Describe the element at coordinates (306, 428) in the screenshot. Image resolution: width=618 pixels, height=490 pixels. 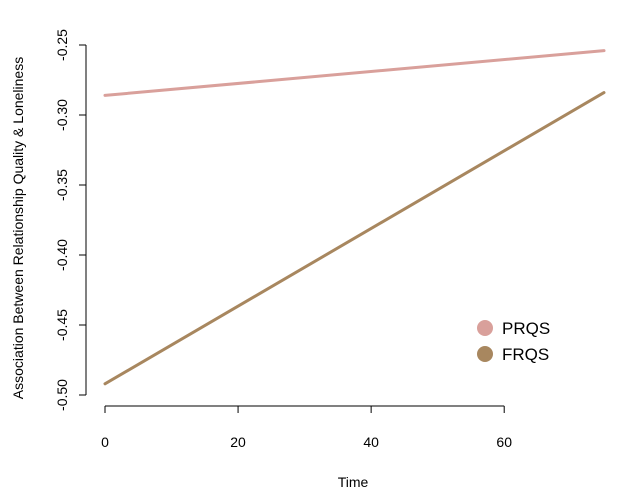
I see `x-axis-ticks: 0 20 40 60` at that location.